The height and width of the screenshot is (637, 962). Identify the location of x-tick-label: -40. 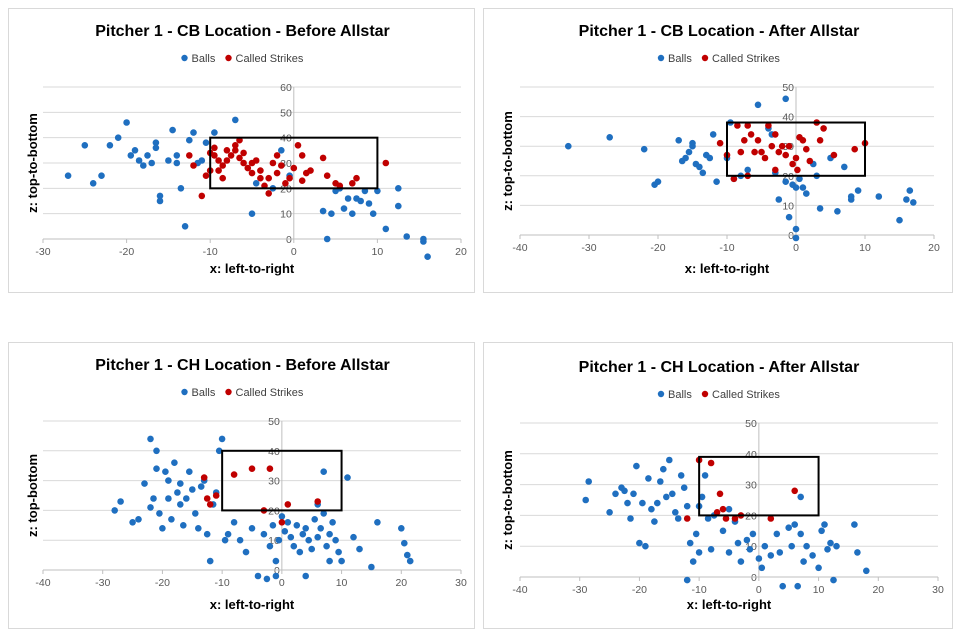
(42, 583).